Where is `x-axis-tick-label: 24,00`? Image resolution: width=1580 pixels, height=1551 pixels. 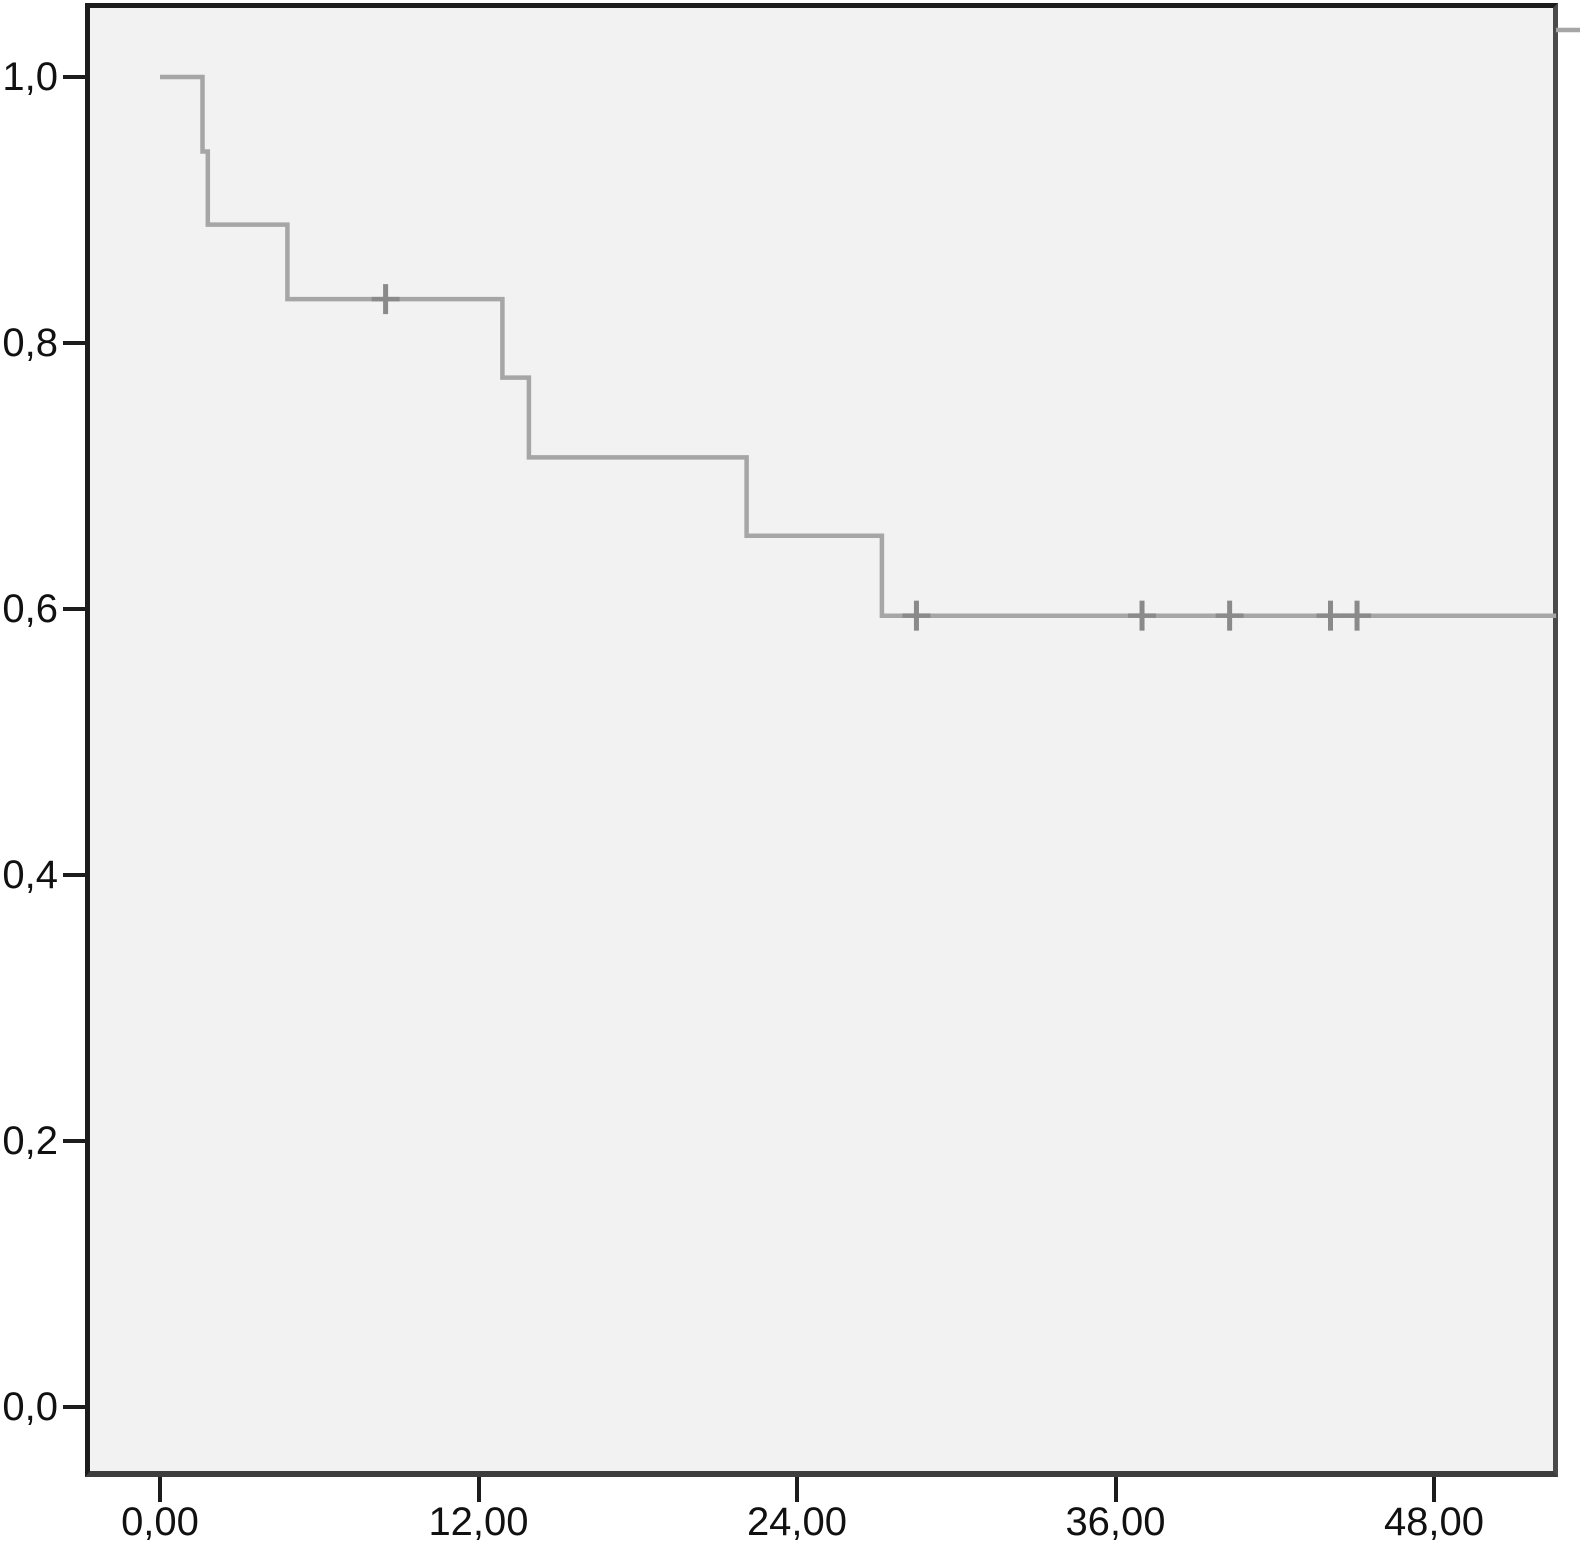 x-axis-tick-label: 24,00 is located at coordinates (797, 1522).